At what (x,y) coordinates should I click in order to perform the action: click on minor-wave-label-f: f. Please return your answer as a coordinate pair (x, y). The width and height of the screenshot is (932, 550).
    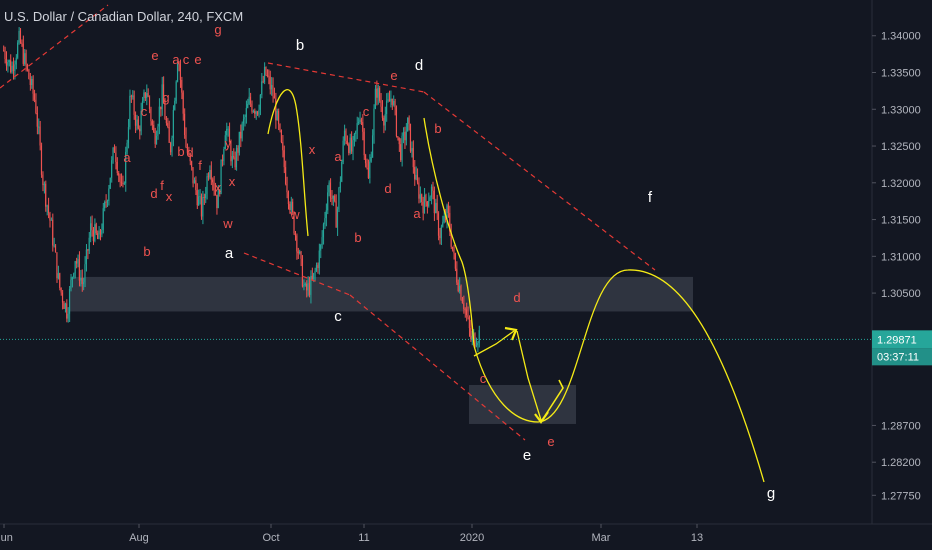
    Looking at the image, I should click on (162, 185).